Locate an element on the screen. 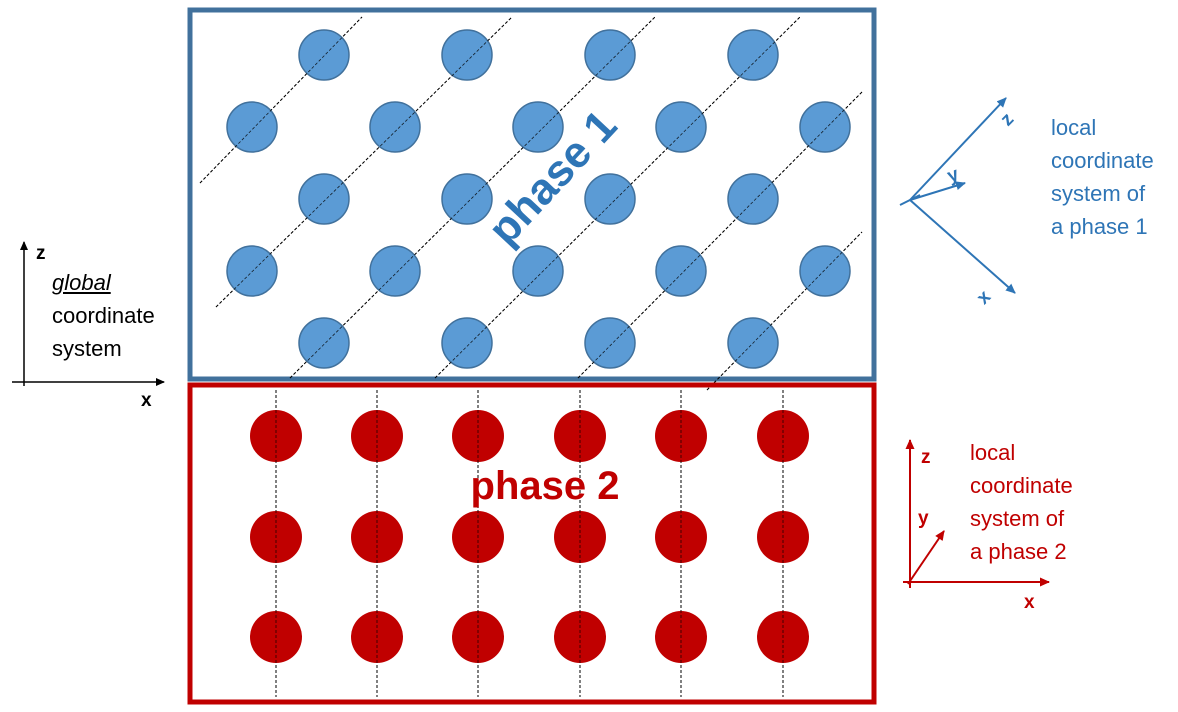 The width and height of the screenshot is (1178, 712). phase1-local-origin-tick is located at coordinates (910, 200).